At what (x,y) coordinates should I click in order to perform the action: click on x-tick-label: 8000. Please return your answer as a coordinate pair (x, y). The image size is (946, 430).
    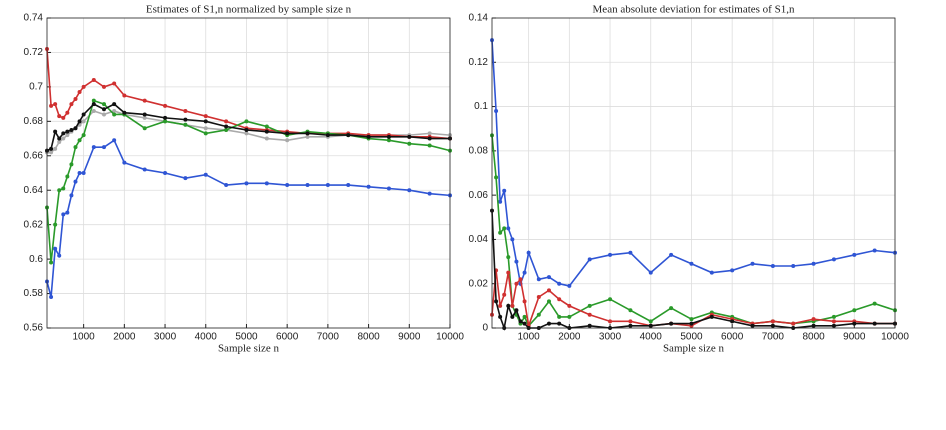
    Looking at the image, I should click on (368, 337).